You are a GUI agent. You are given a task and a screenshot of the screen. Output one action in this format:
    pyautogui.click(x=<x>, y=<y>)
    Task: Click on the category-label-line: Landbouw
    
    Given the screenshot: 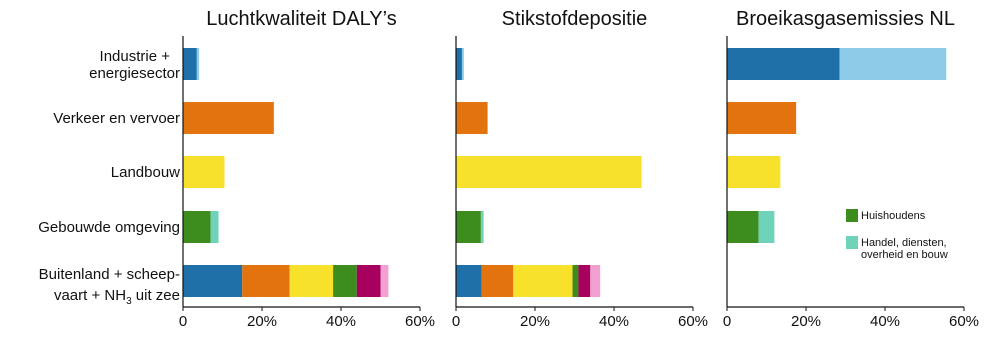 What is the action you would take?
    pyautogui.click(x=145, y=172)
    